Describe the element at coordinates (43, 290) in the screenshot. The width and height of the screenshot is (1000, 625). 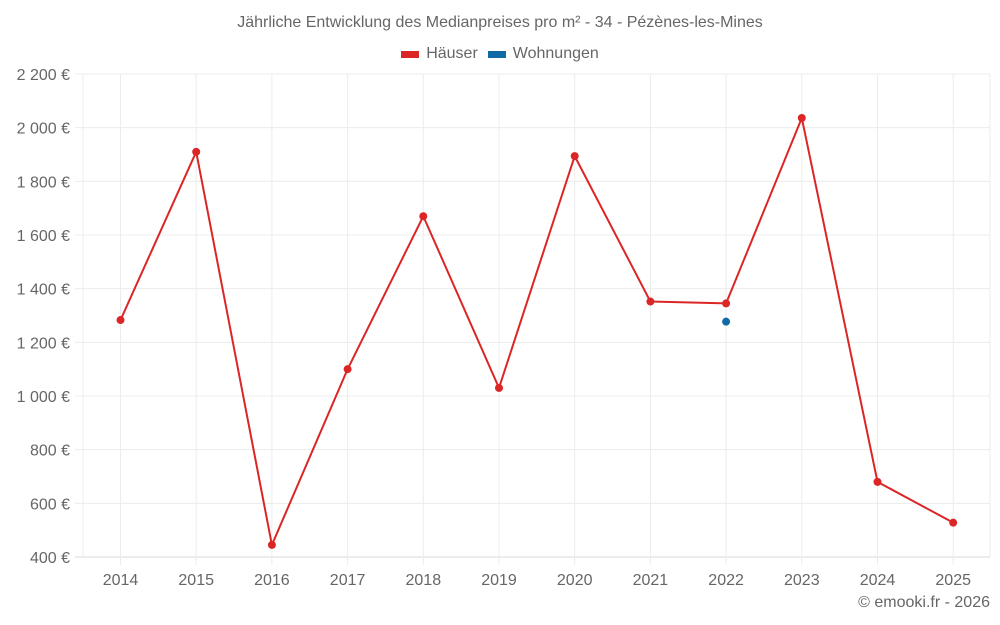
I see `y-tick-label: 1 400 €` at that location.